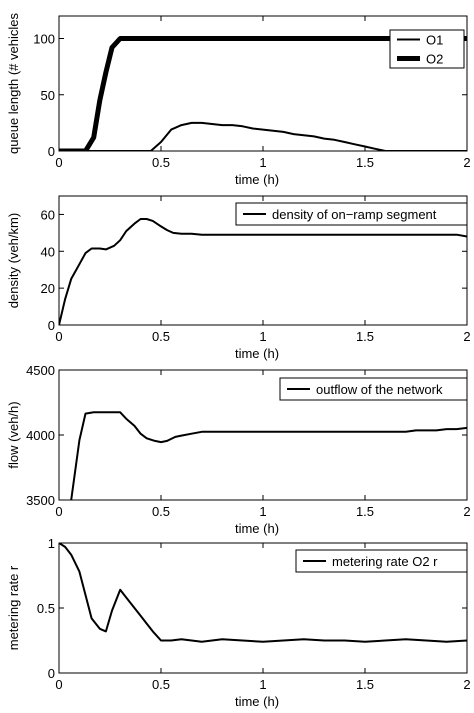 This screenshot has height=713, width=474. Describe the element at coordinates (385, 561) in the screenshot. I see `legend-label-1: metering rate O2 r` at that location.